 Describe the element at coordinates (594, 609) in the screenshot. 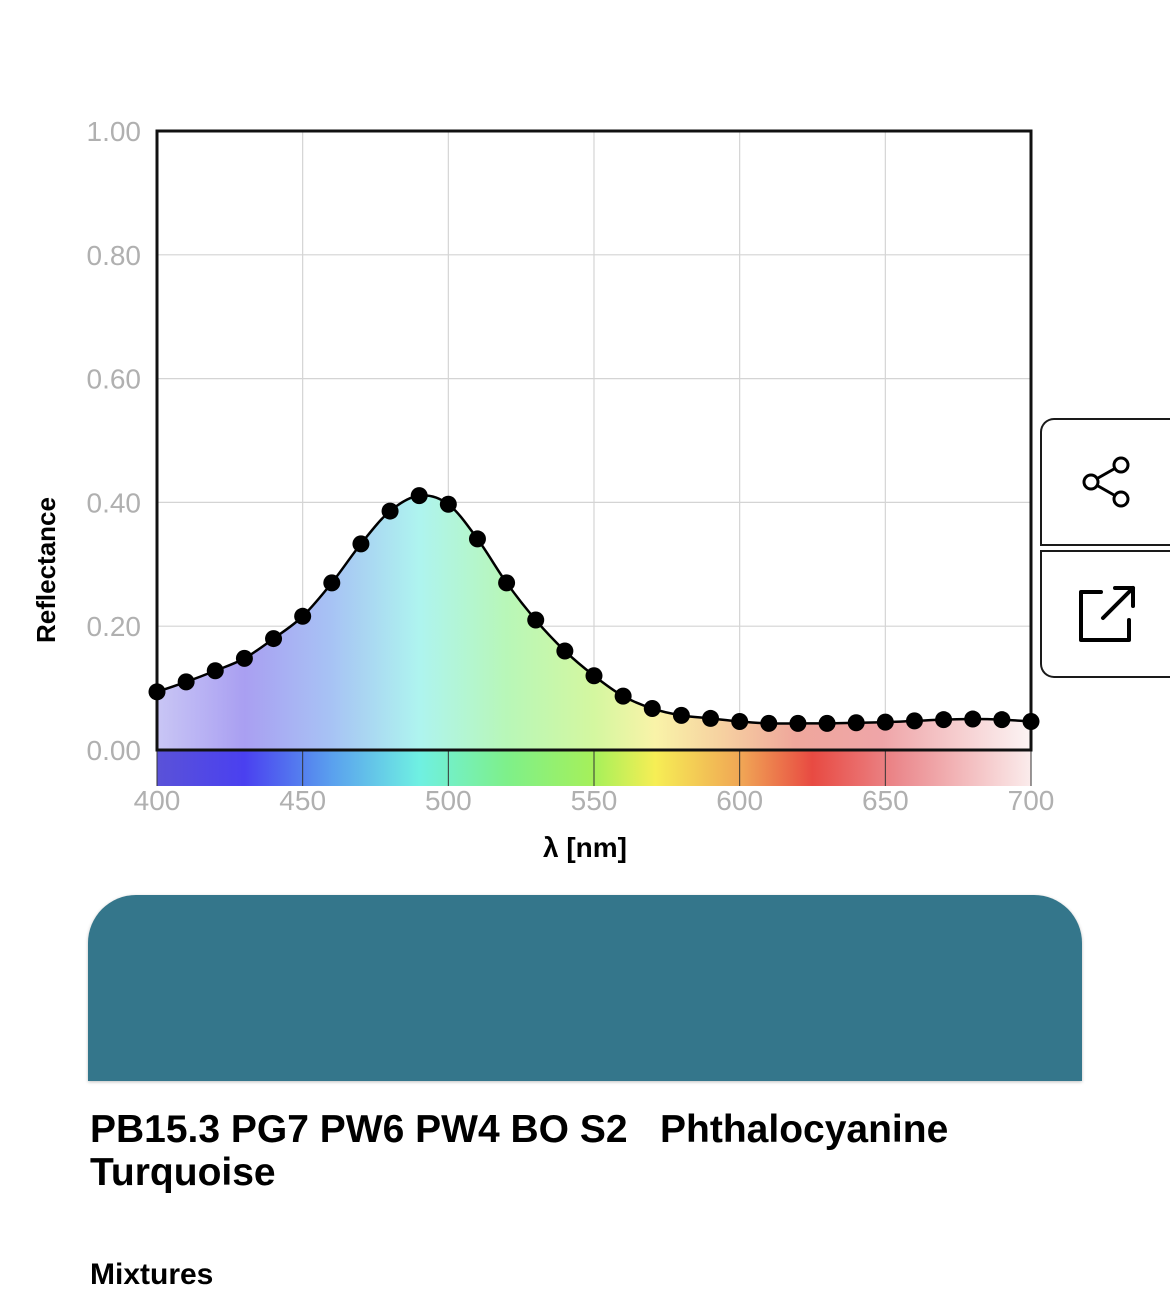

I see `reflectance-points` at that location.